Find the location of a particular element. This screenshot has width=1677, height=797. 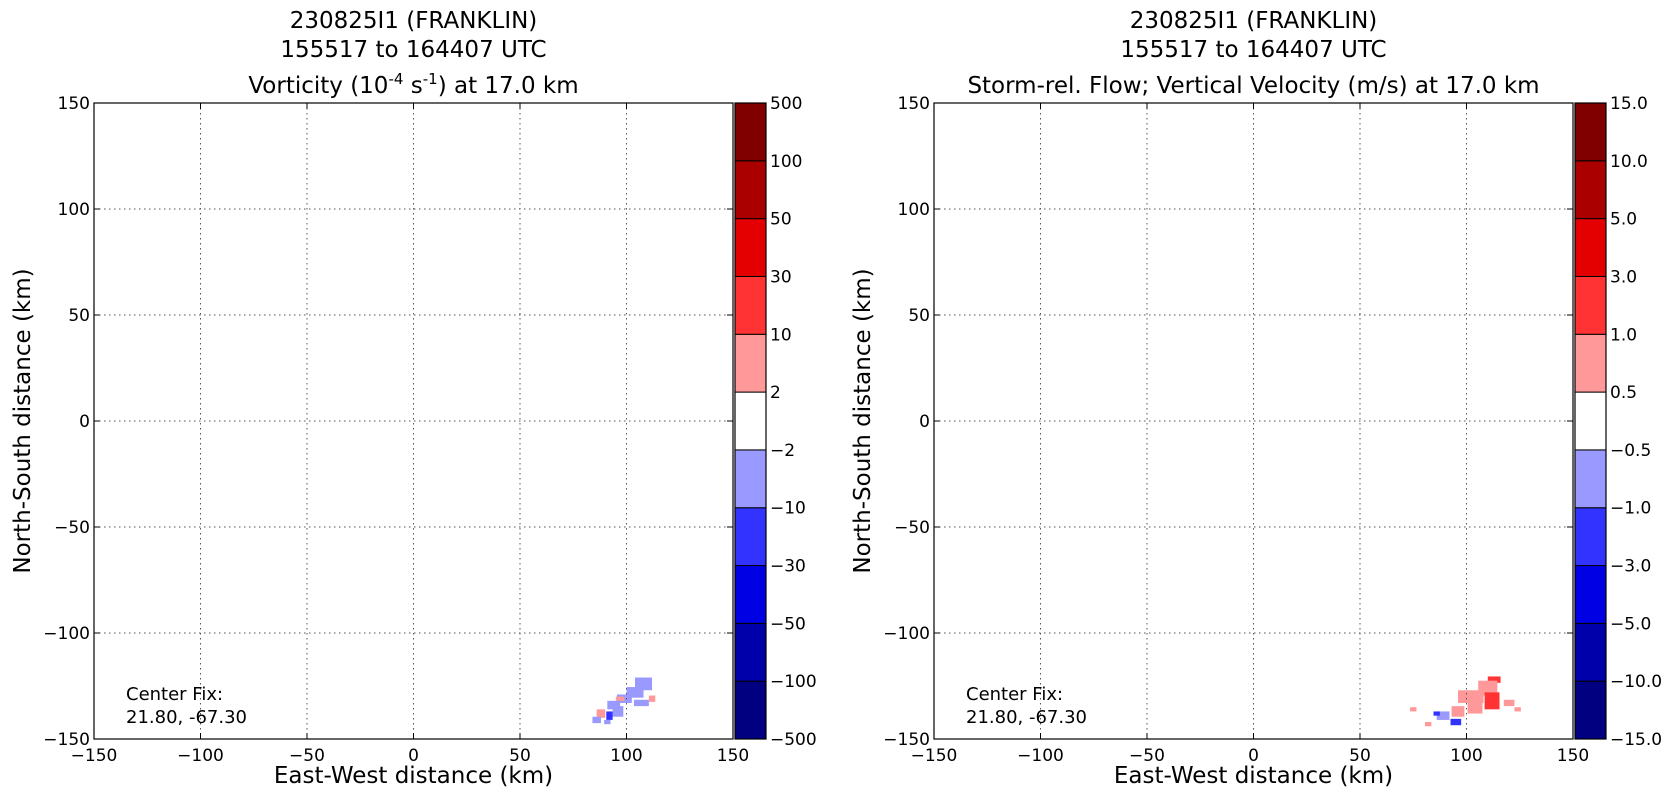

title-segment: s is located at coordinates (412, 86).